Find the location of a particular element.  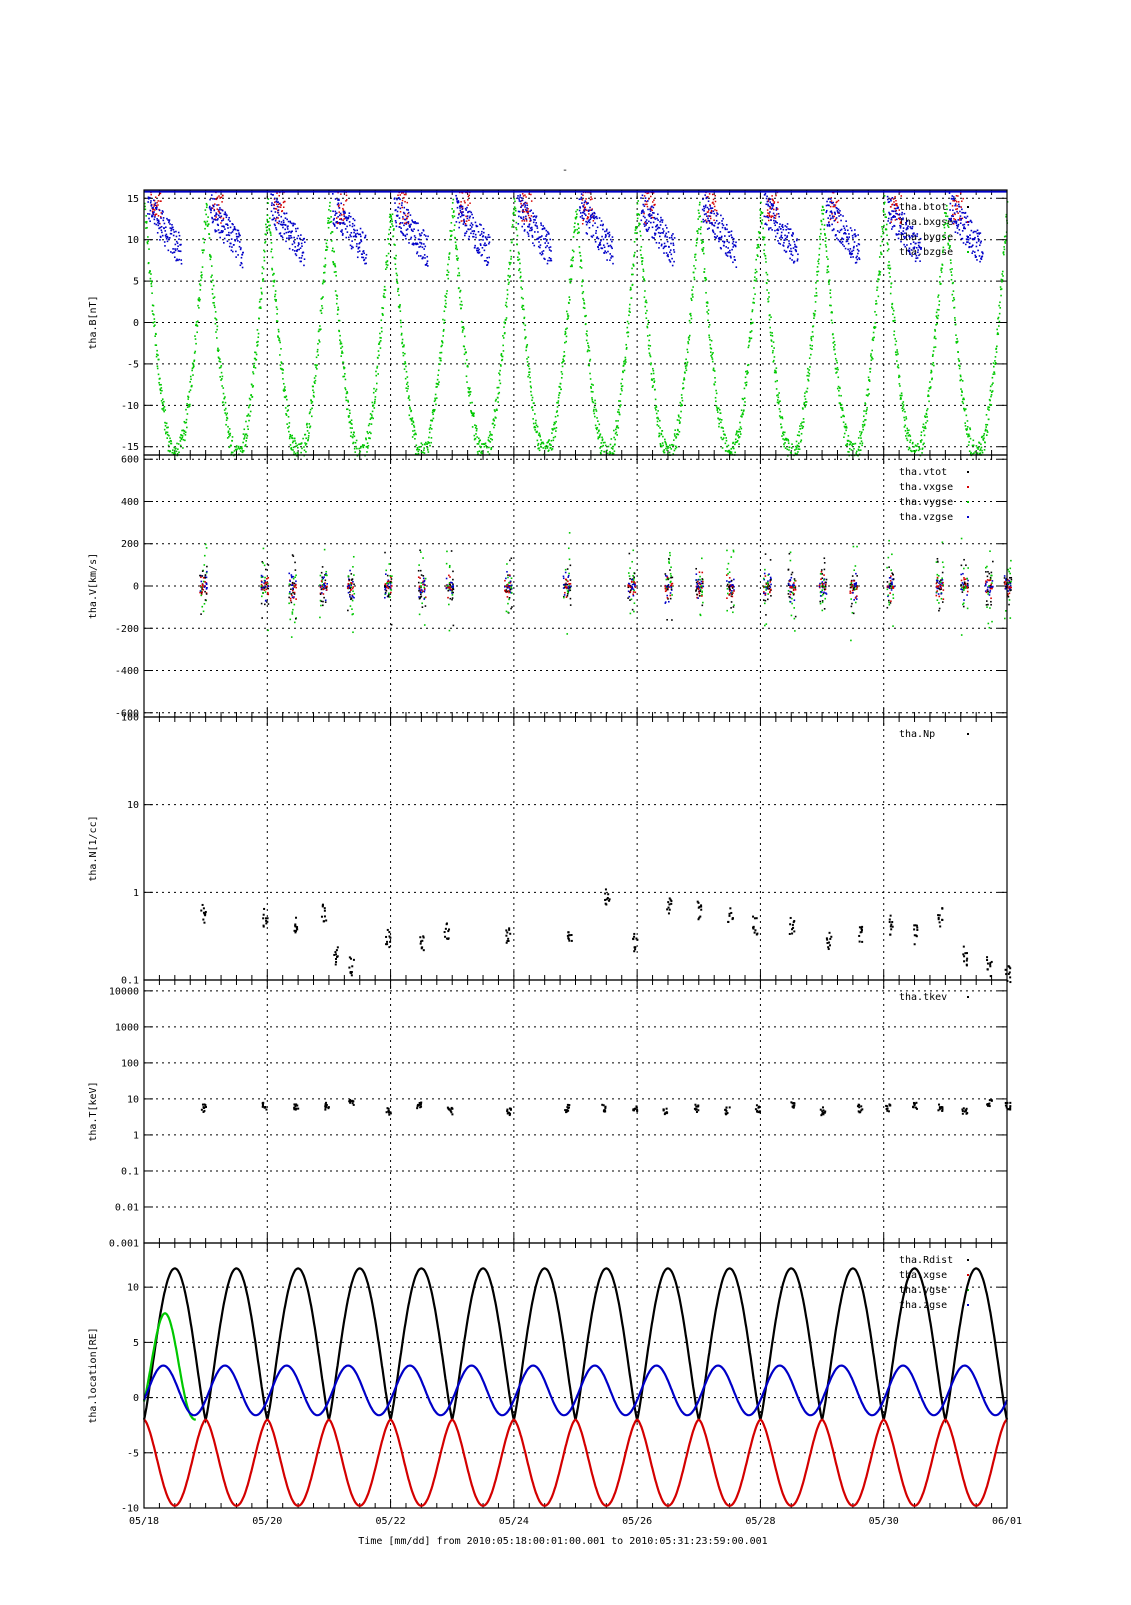

y-tick-label: 10 is located at coordinates (133, 240).